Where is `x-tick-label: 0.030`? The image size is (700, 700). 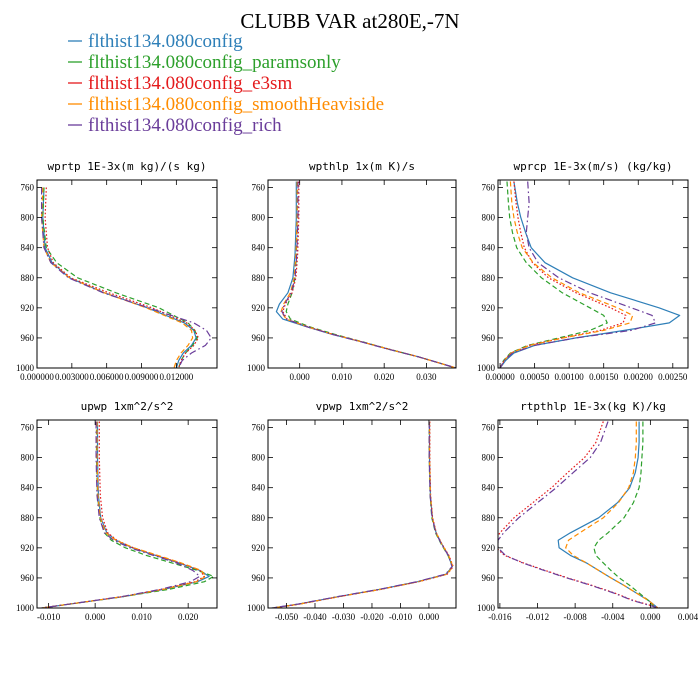
x-tick-label: 0.030 is located at coordinates (426, 377).